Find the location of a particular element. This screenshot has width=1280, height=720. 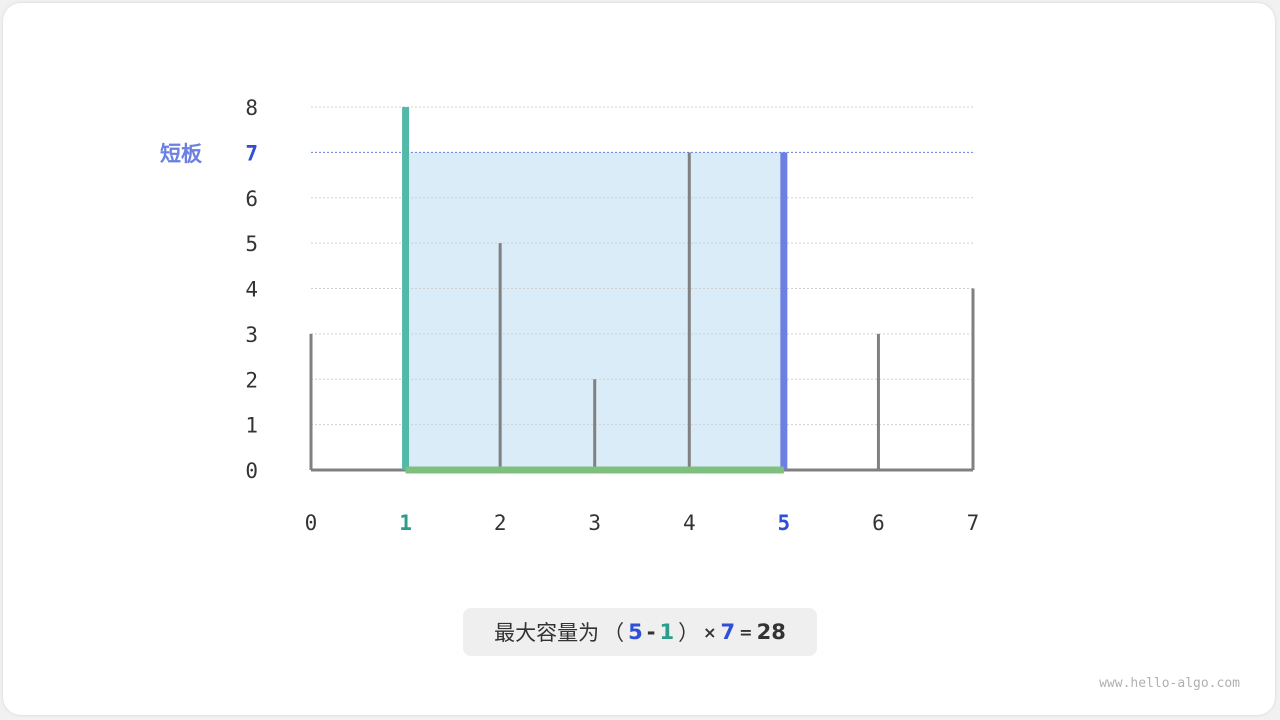

x-tick-label: 5 is located at coordinates (784, 523).